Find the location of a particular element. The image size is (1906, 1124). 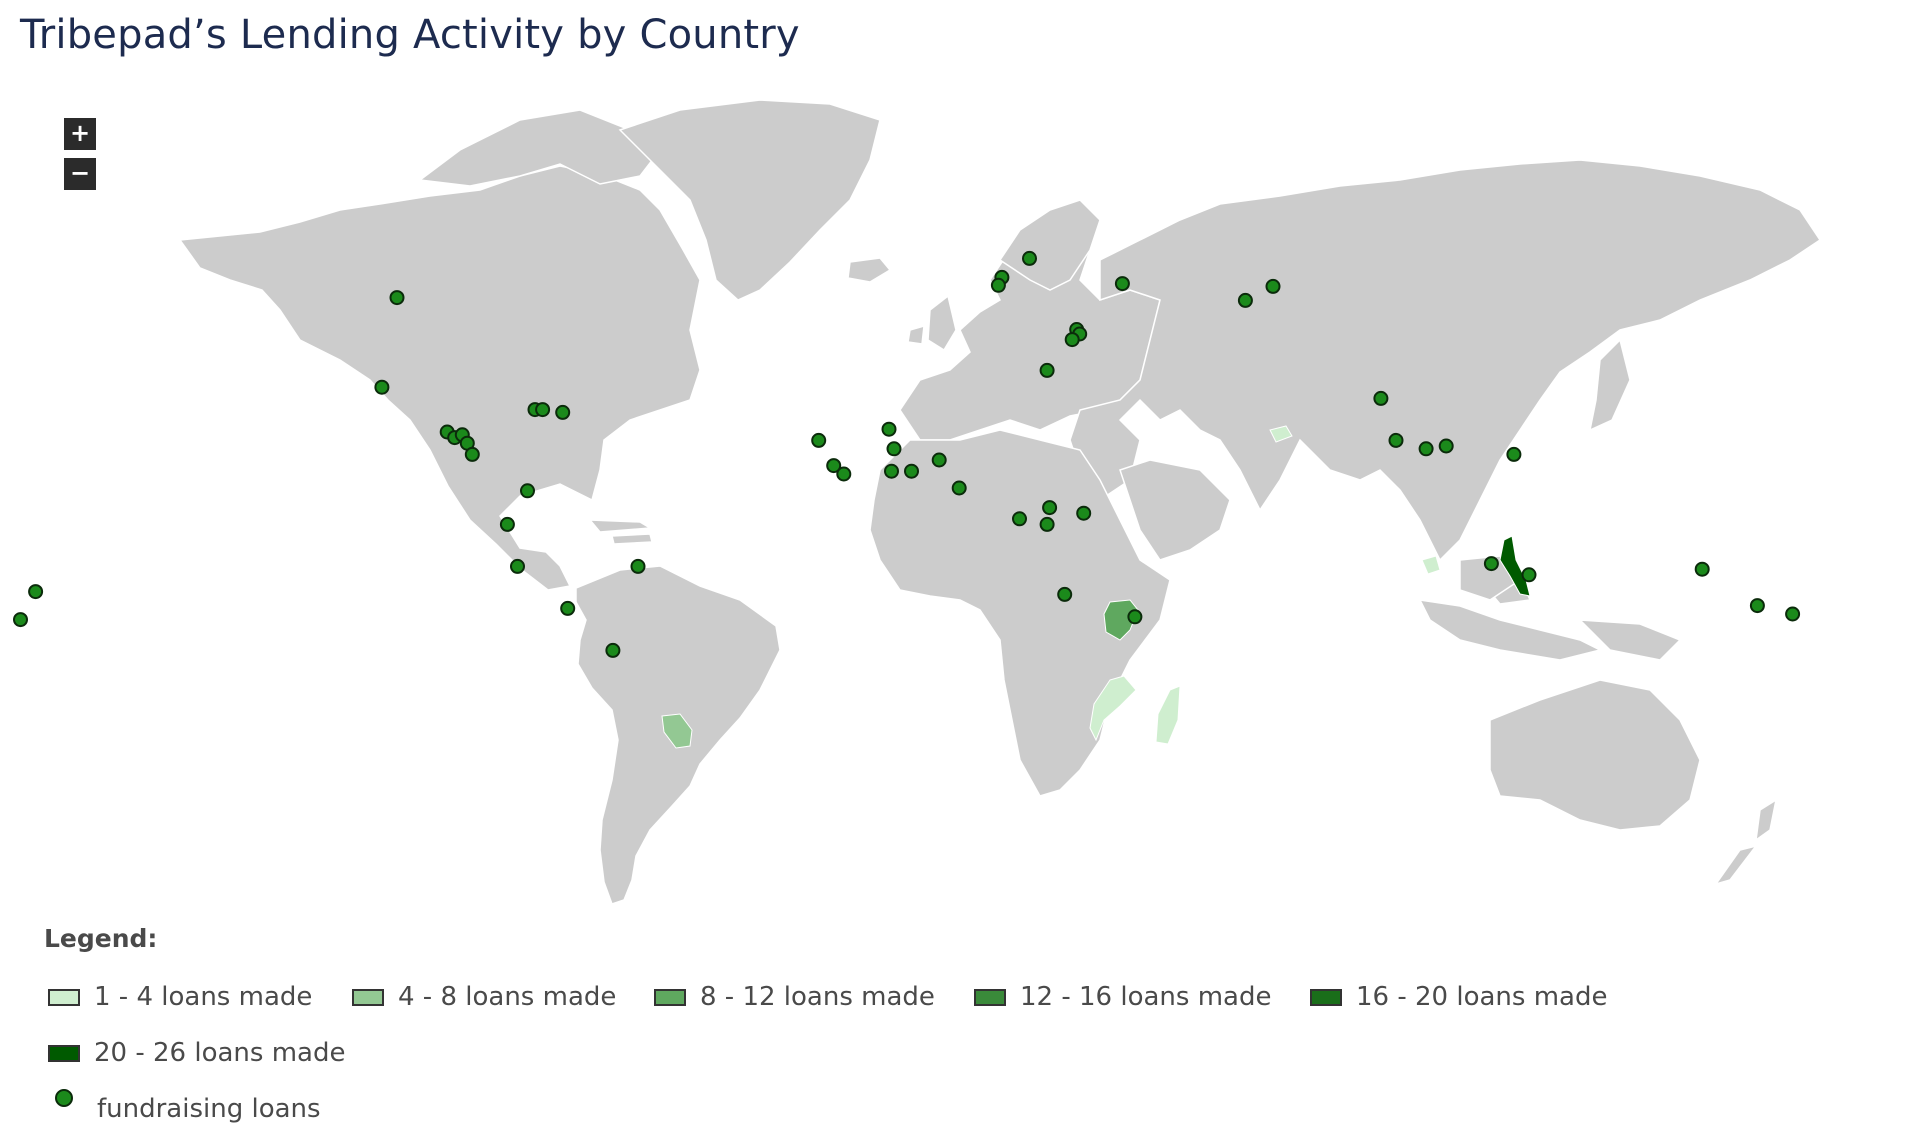

greenland is located at coordinates (749, 200).